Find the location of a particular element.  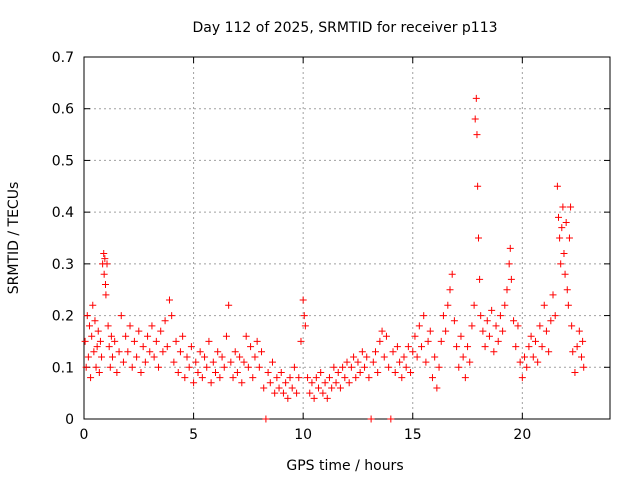

y-tick-label: 0.7 is located at coordinates (63, 58).